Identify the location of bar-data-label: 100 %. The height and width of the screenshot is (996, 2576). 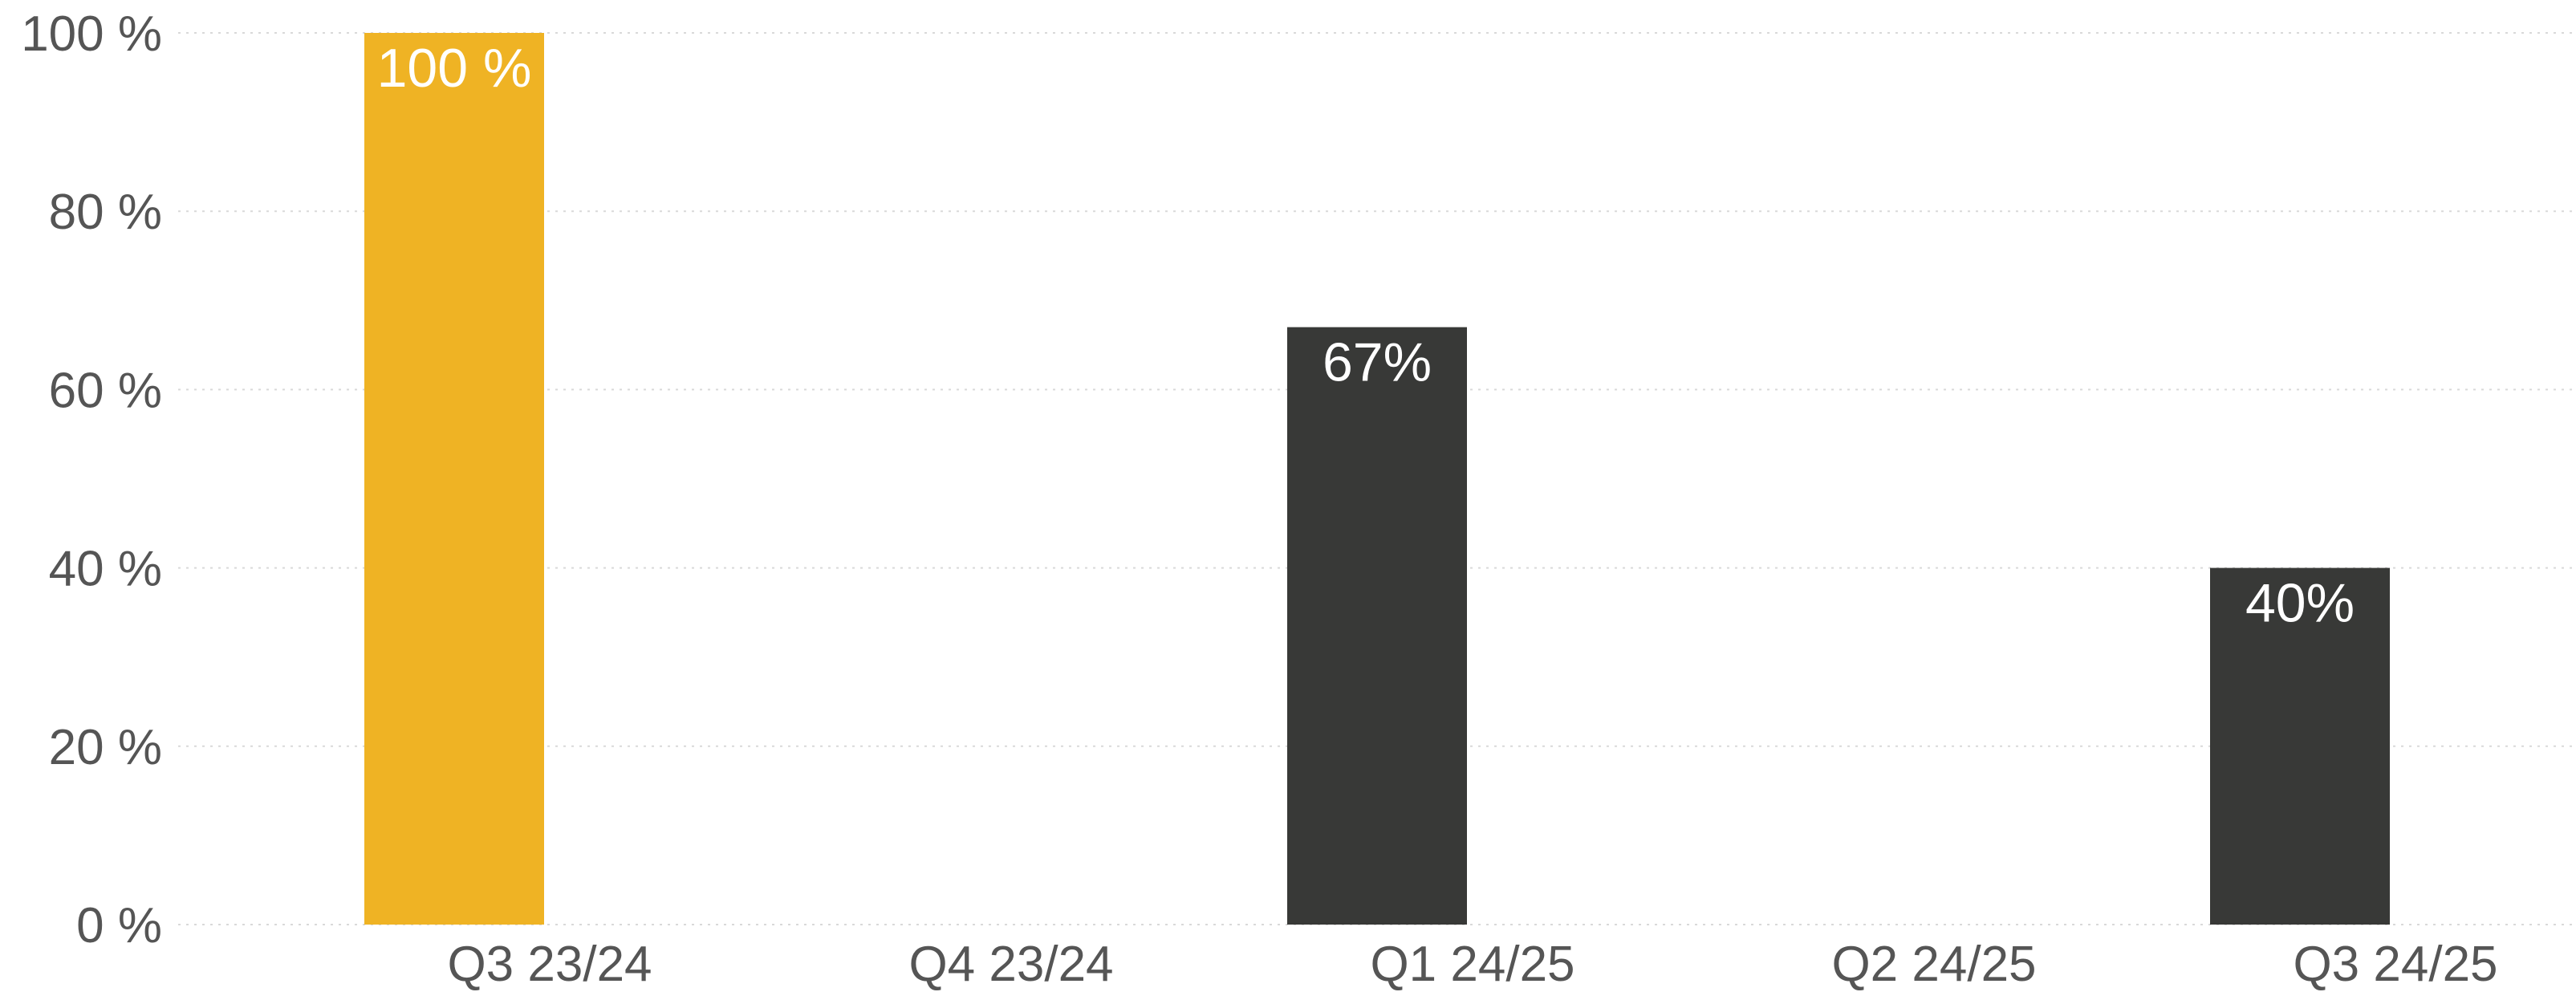
(455, 68).